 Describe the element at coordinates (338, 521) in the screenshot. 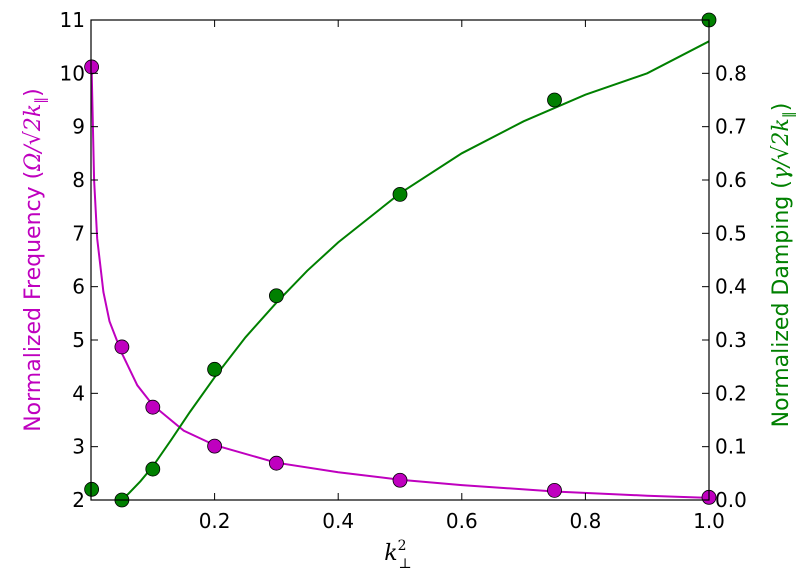

I see `x-tick-label: 0.4` at that location.